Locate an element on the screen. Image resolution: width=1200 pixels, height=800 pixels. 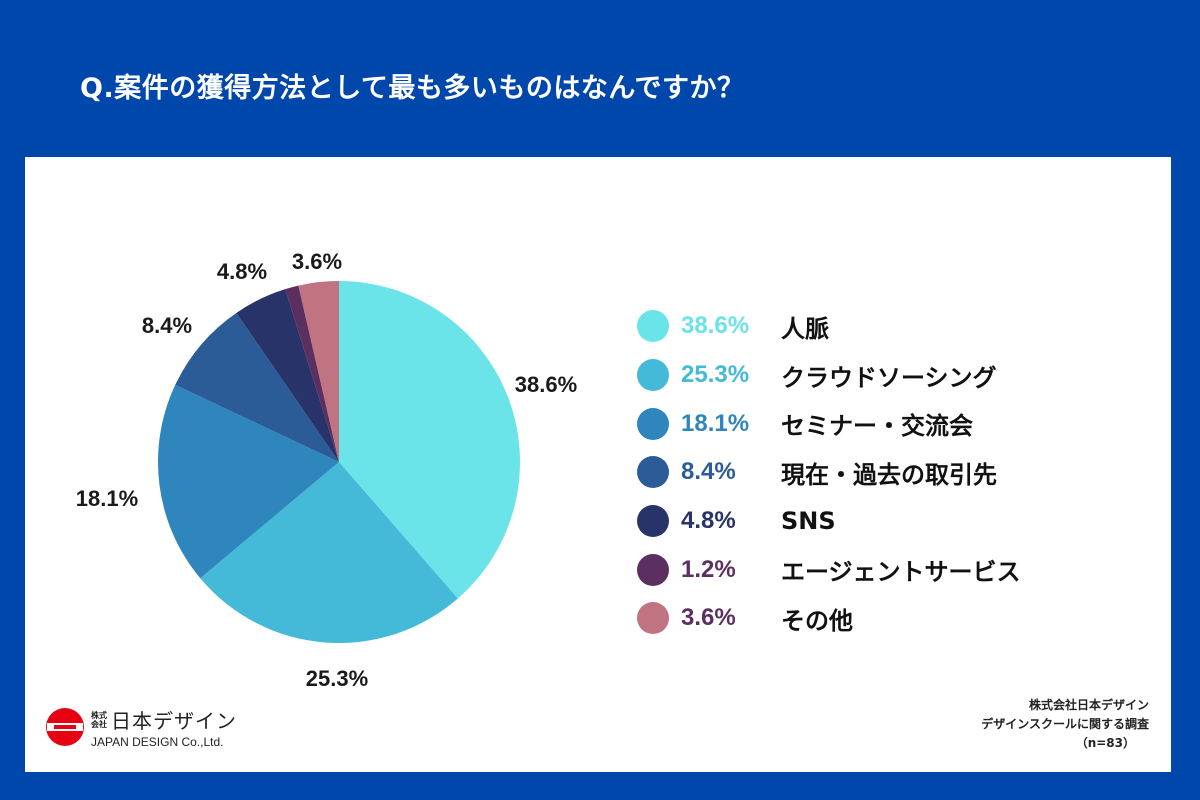
page-title: Q.案件の獲得方法として最も多いものはなんですか？ is located at coordinates (412, 88).